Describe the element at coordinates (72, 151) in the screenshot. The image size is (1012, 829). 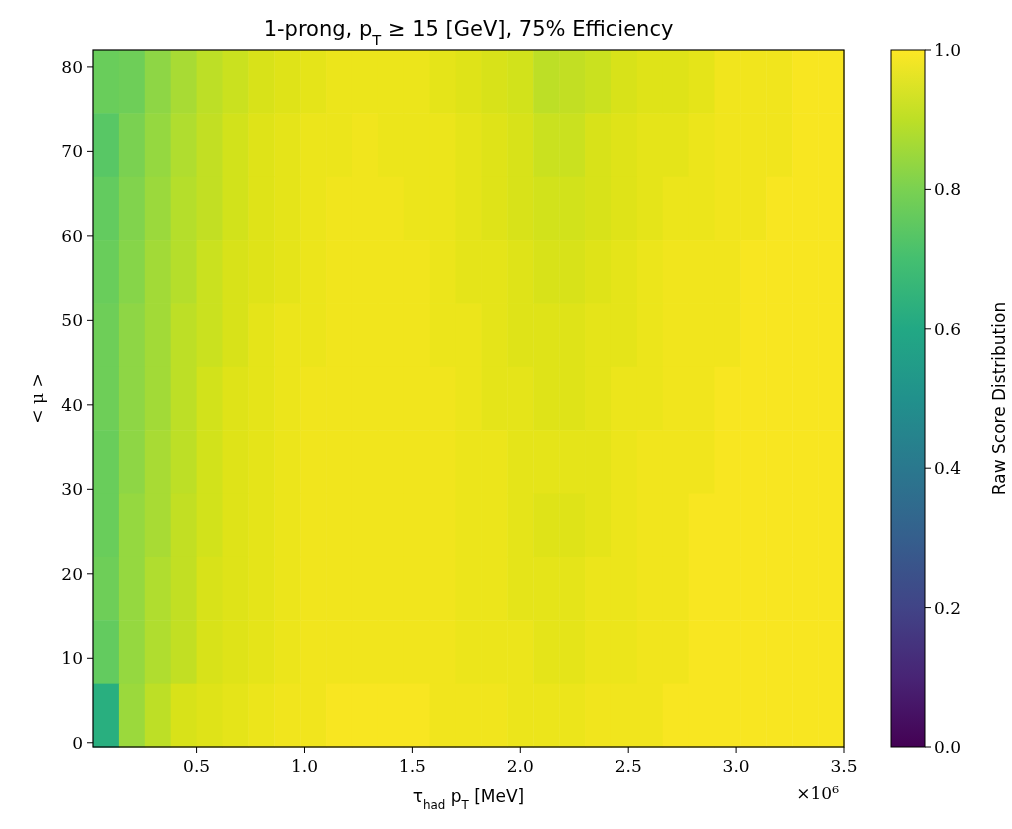
I see `y-tick-label: 70` at that location.